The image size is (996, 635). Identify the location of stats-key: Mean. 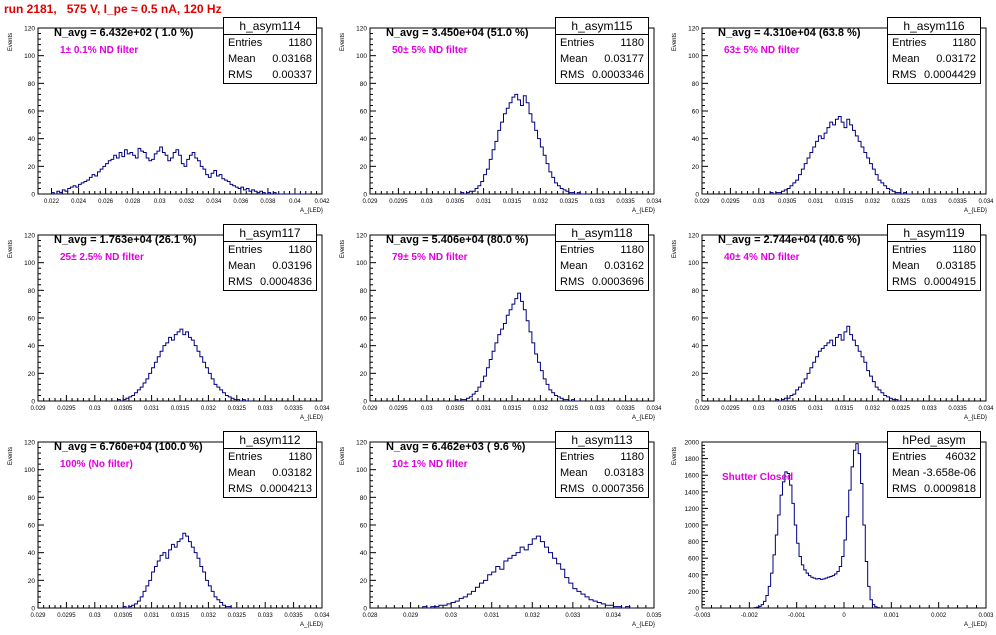
(574, 473).